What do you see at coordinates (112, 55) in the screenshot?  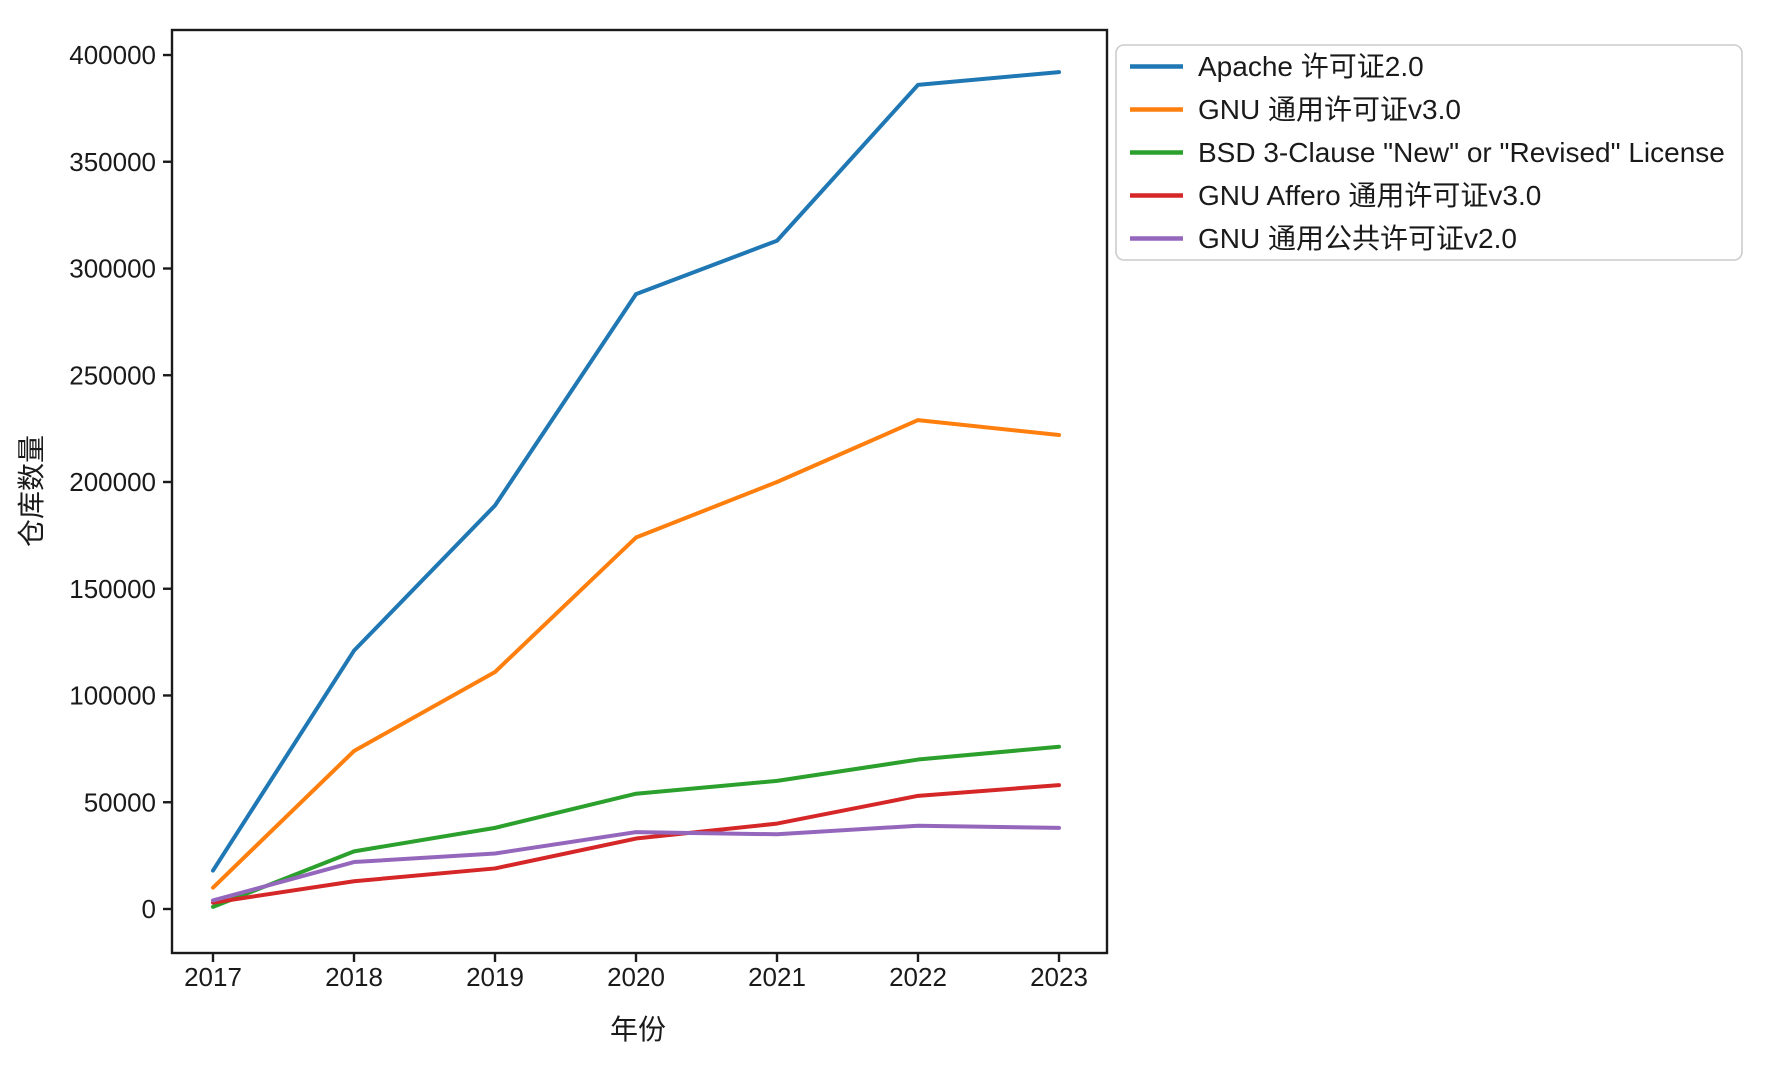 I see `y-tick-label: 400000` at bounding box center [112, 55].